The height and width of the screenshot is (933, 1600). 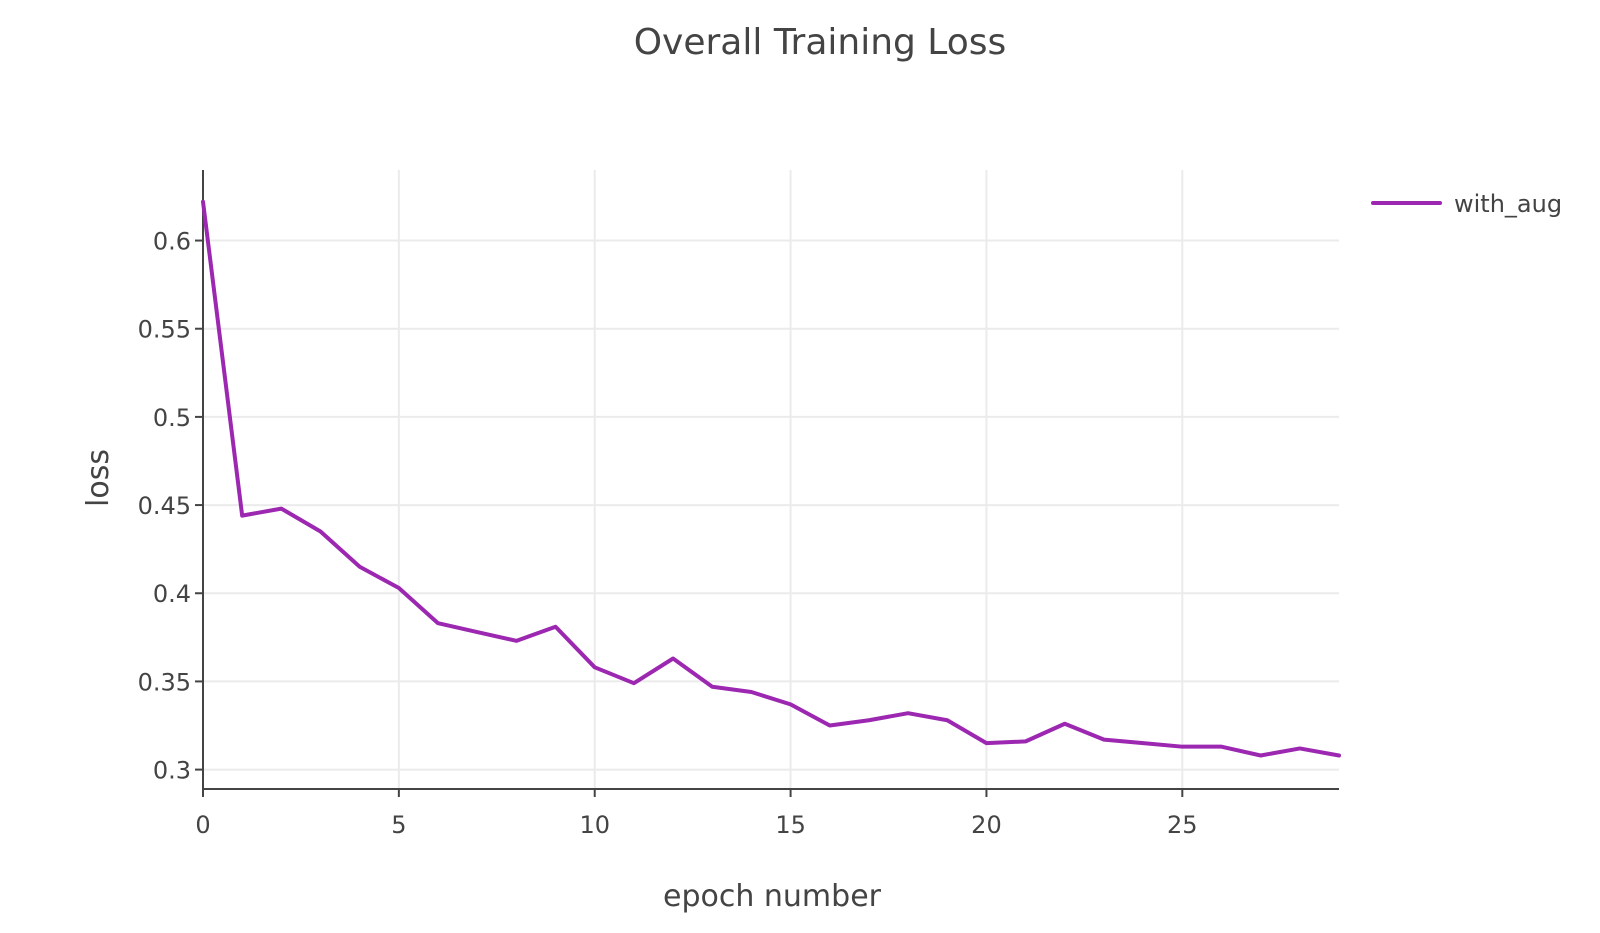 I want to click on y-tick-label: 0.6, so click(x=172, y=242).